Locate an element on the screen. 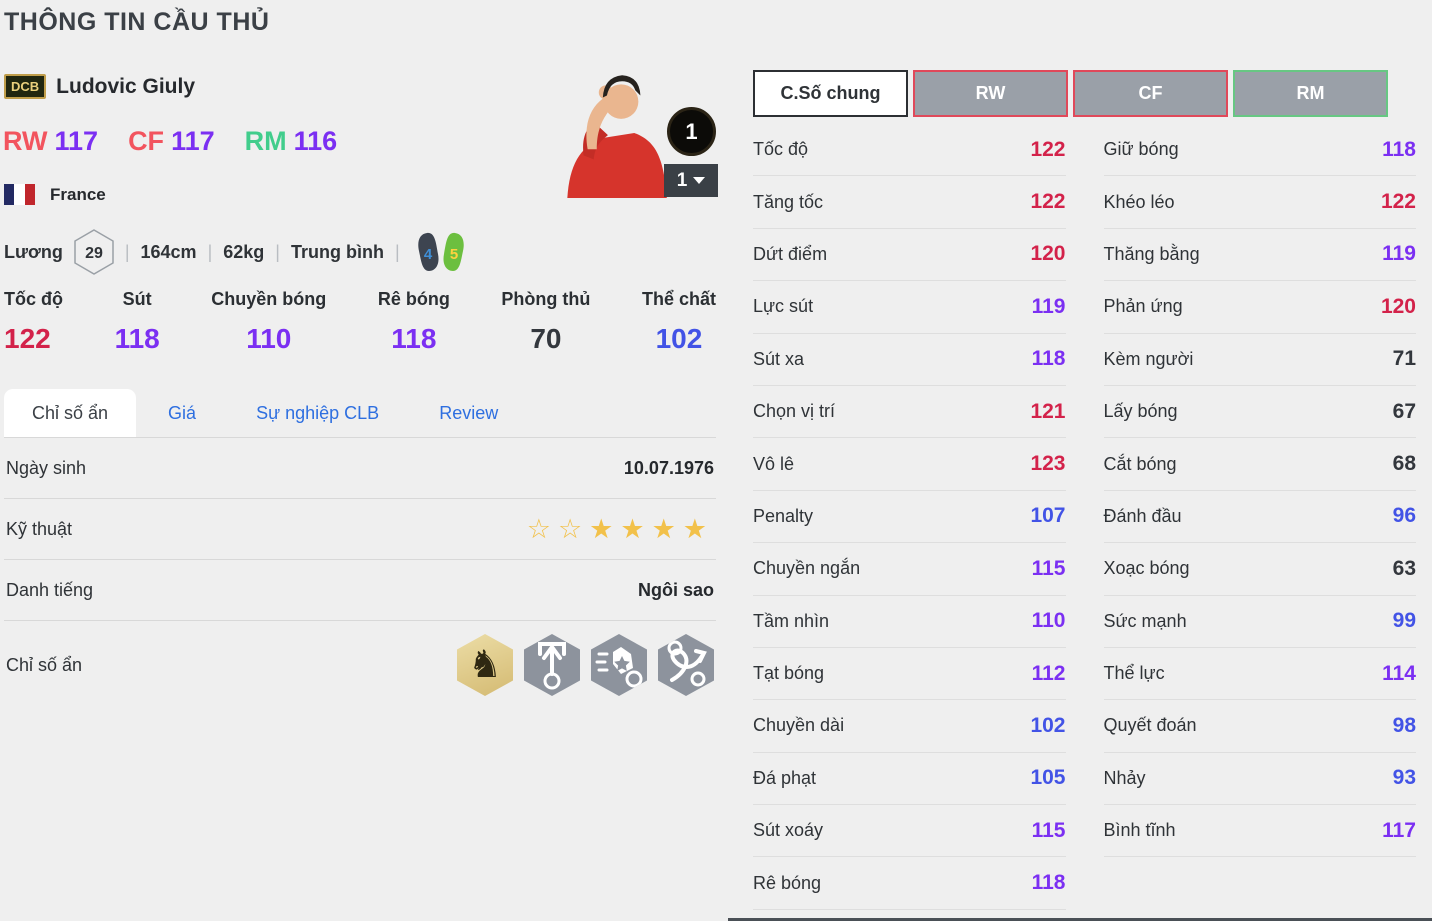  table-row: Danh tiếng Ngôi sao is located at coordinates (360, 590).